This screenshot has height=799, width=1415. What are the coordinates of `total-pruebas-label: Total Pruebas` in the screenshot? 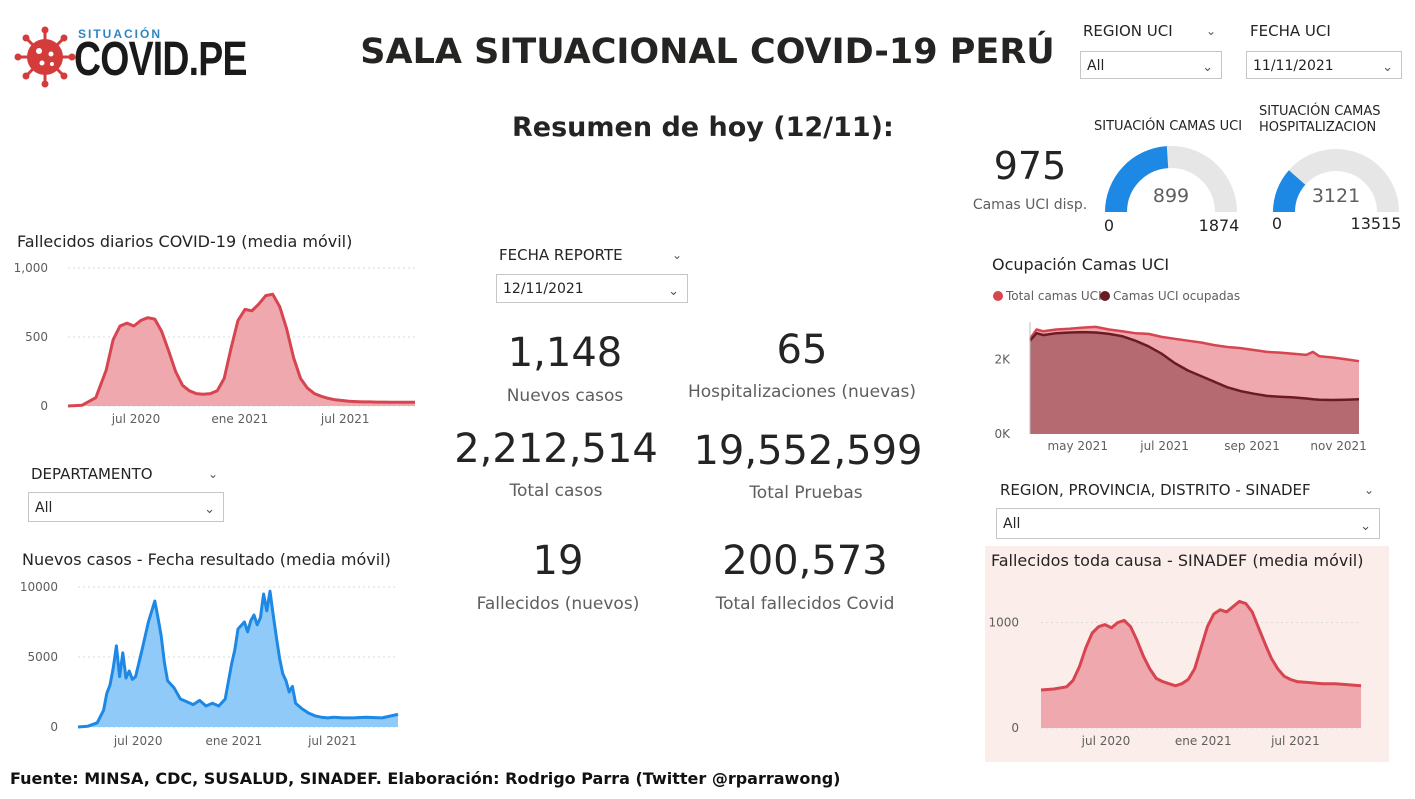 It's located at (806, 493).